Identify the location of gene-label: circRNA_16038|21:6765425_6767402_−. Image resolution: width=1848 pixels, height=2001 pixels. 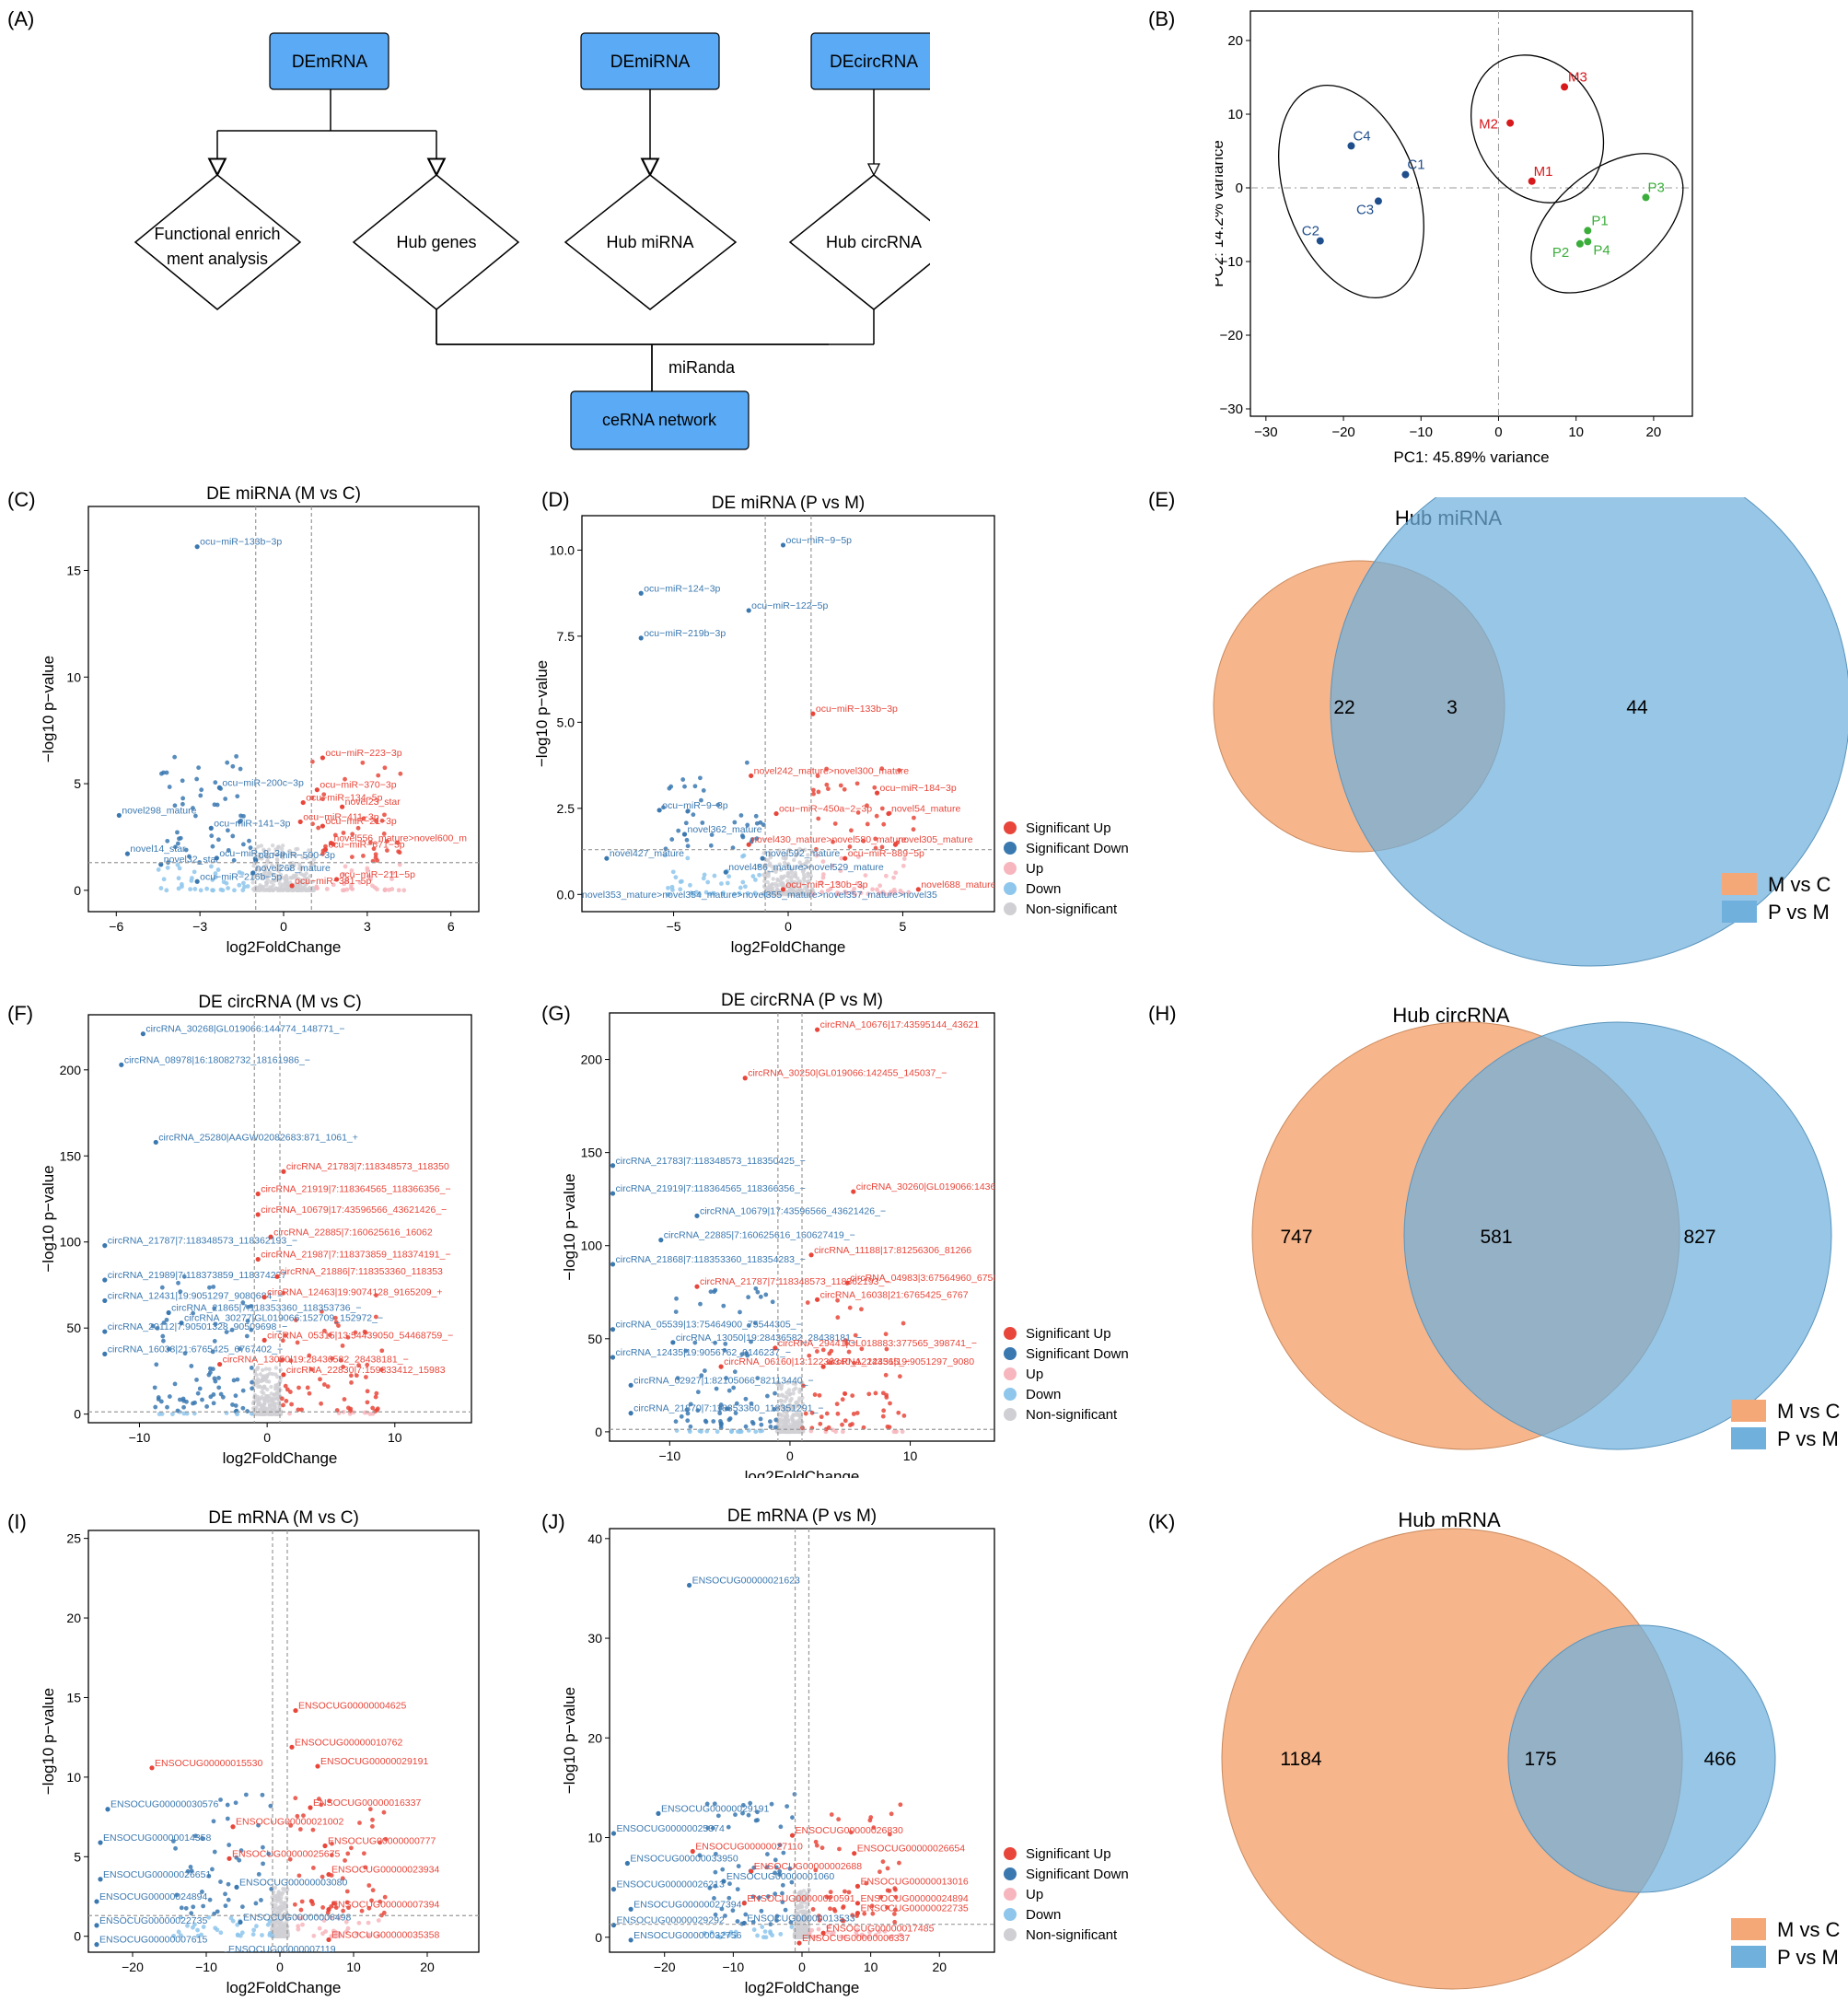
(196, 1349).